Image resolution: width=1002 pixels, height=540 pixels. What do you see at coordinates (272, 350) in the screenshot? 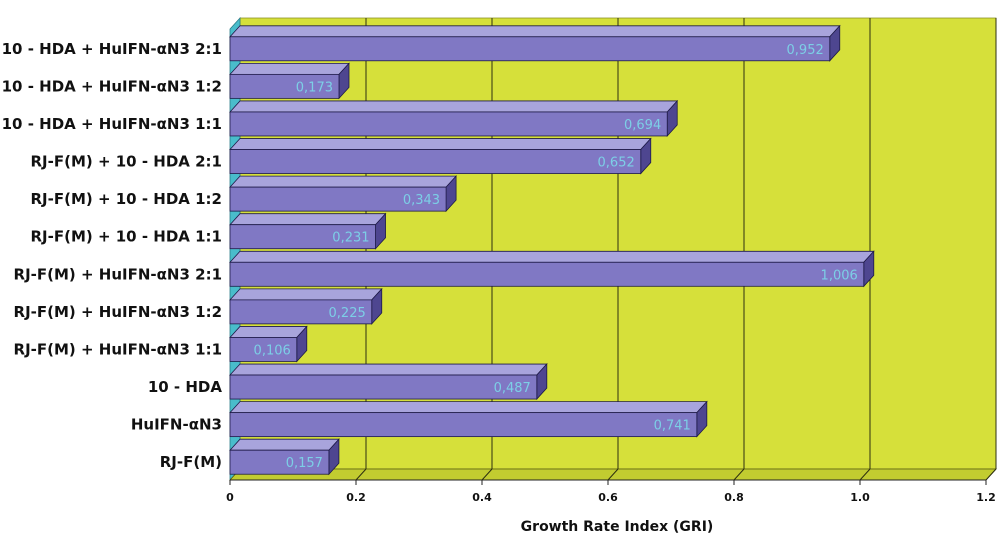
I see `data-label: 0,106` at bounding box center [272, 350].